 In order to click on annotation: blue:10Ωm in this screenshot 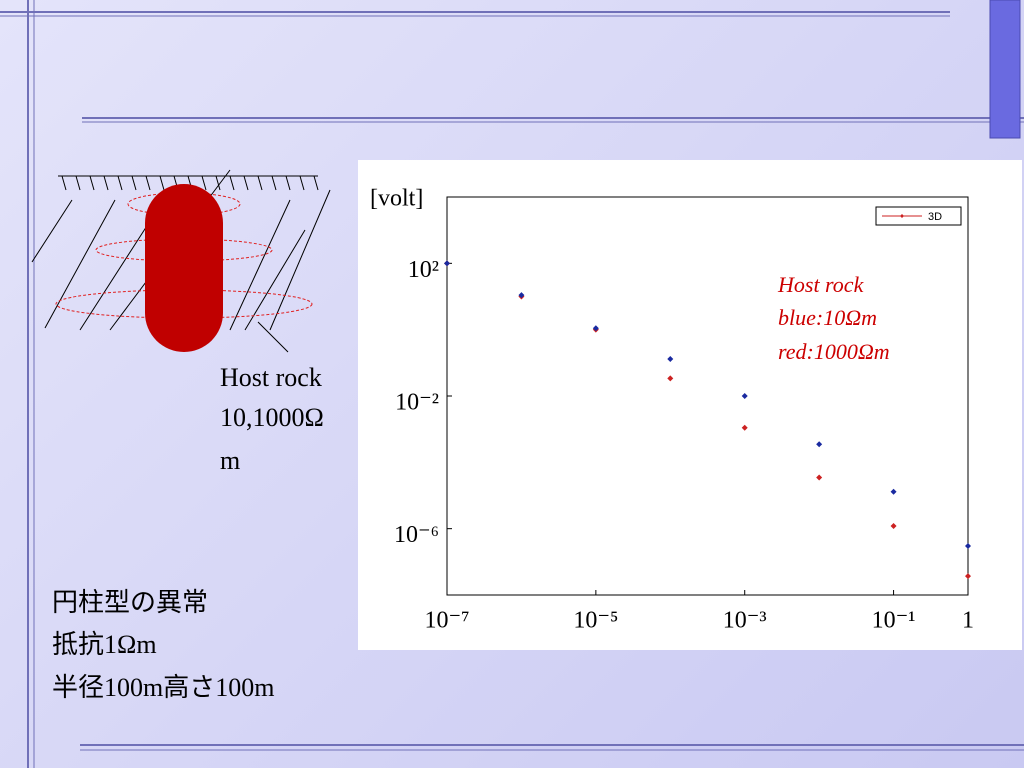, I will do `click(827, 317)`.